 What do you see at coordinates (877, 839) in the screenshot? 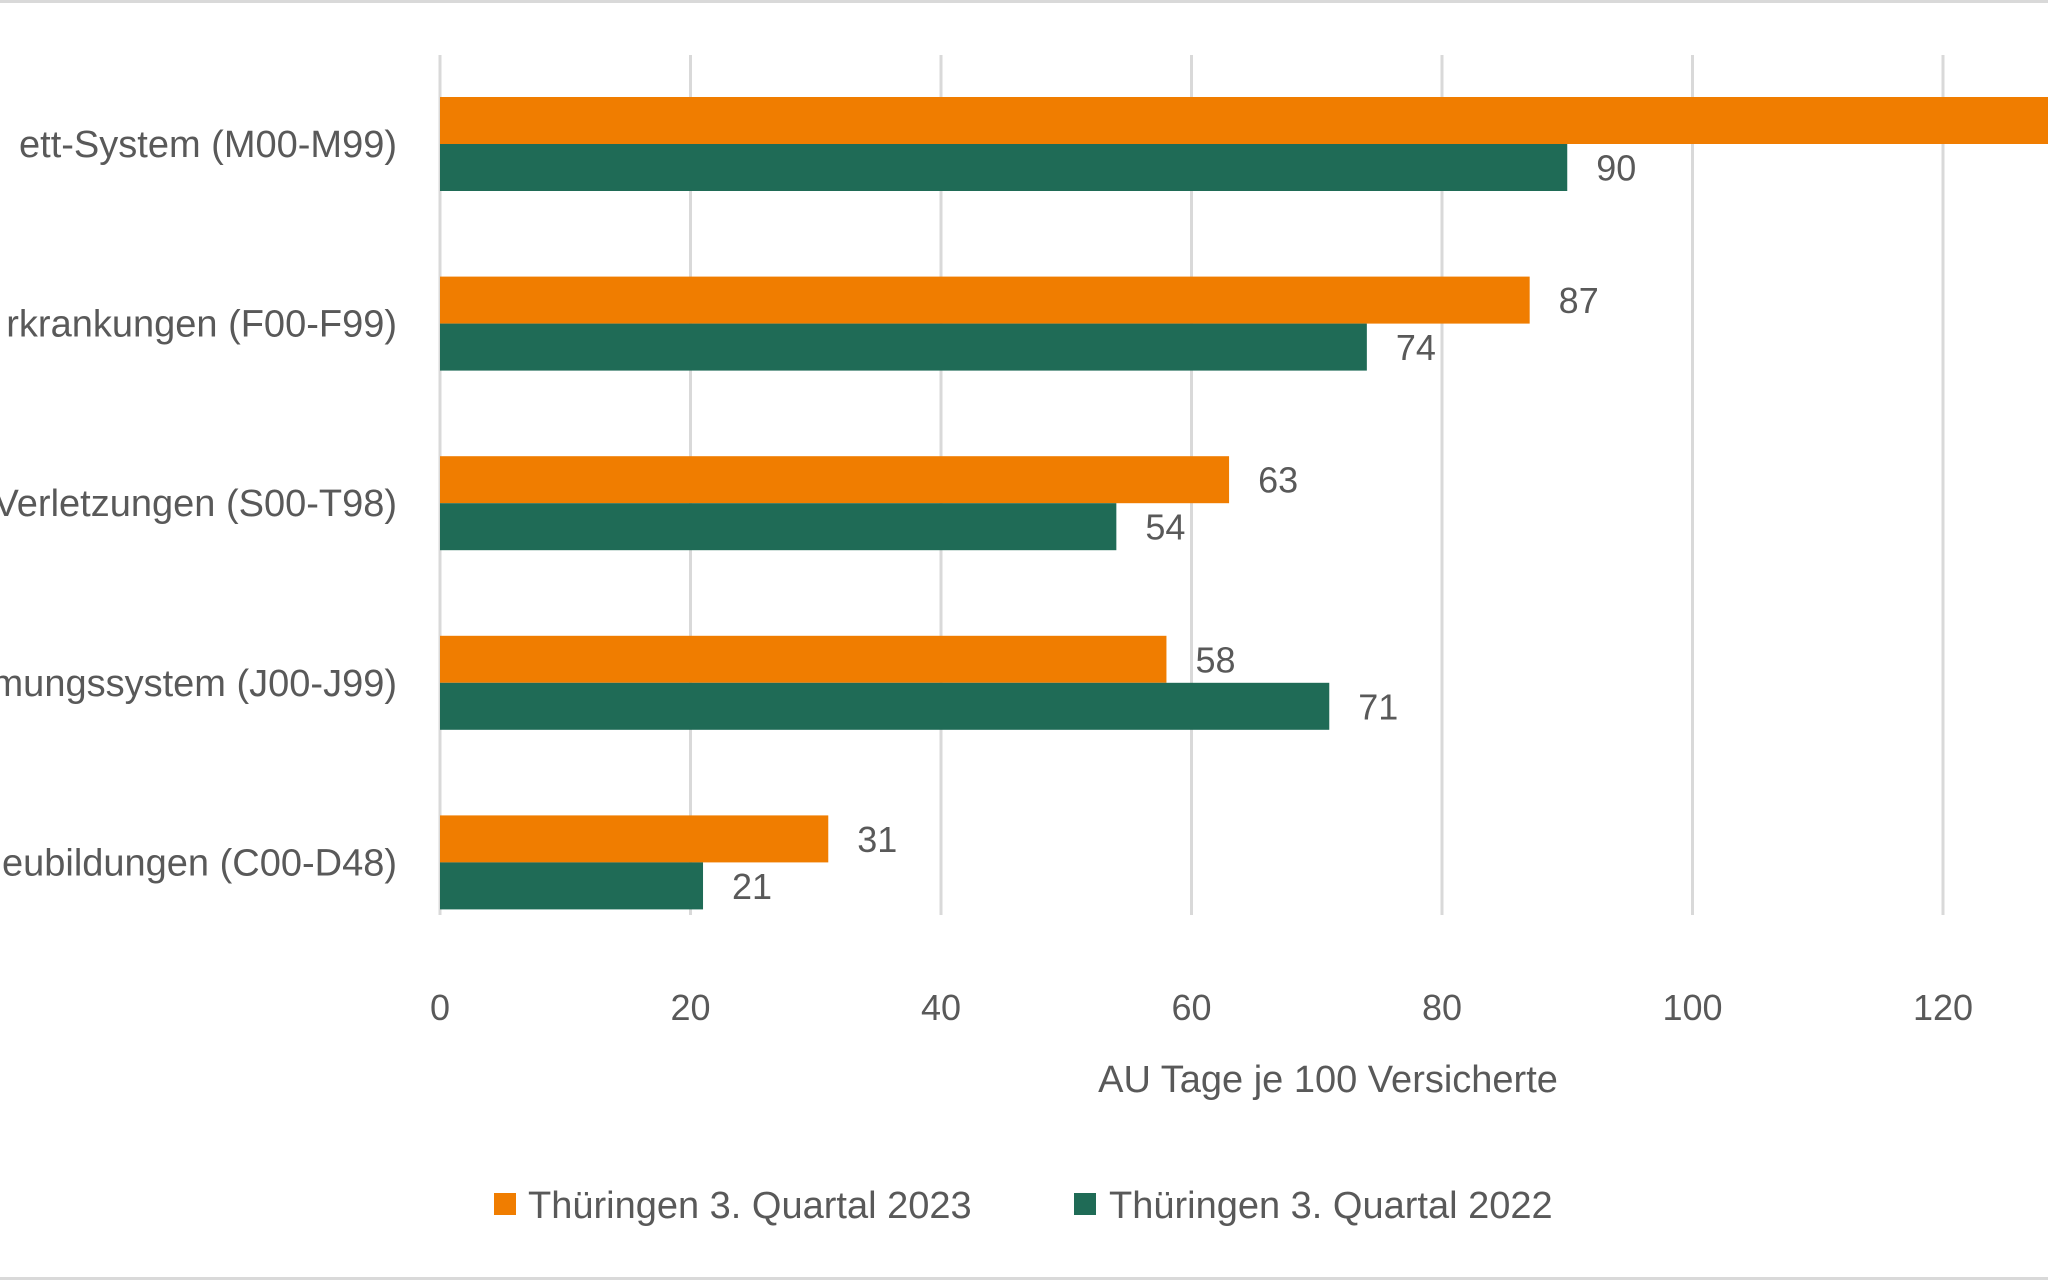
I see `data-label: 31` at bounding box center [877, 839].